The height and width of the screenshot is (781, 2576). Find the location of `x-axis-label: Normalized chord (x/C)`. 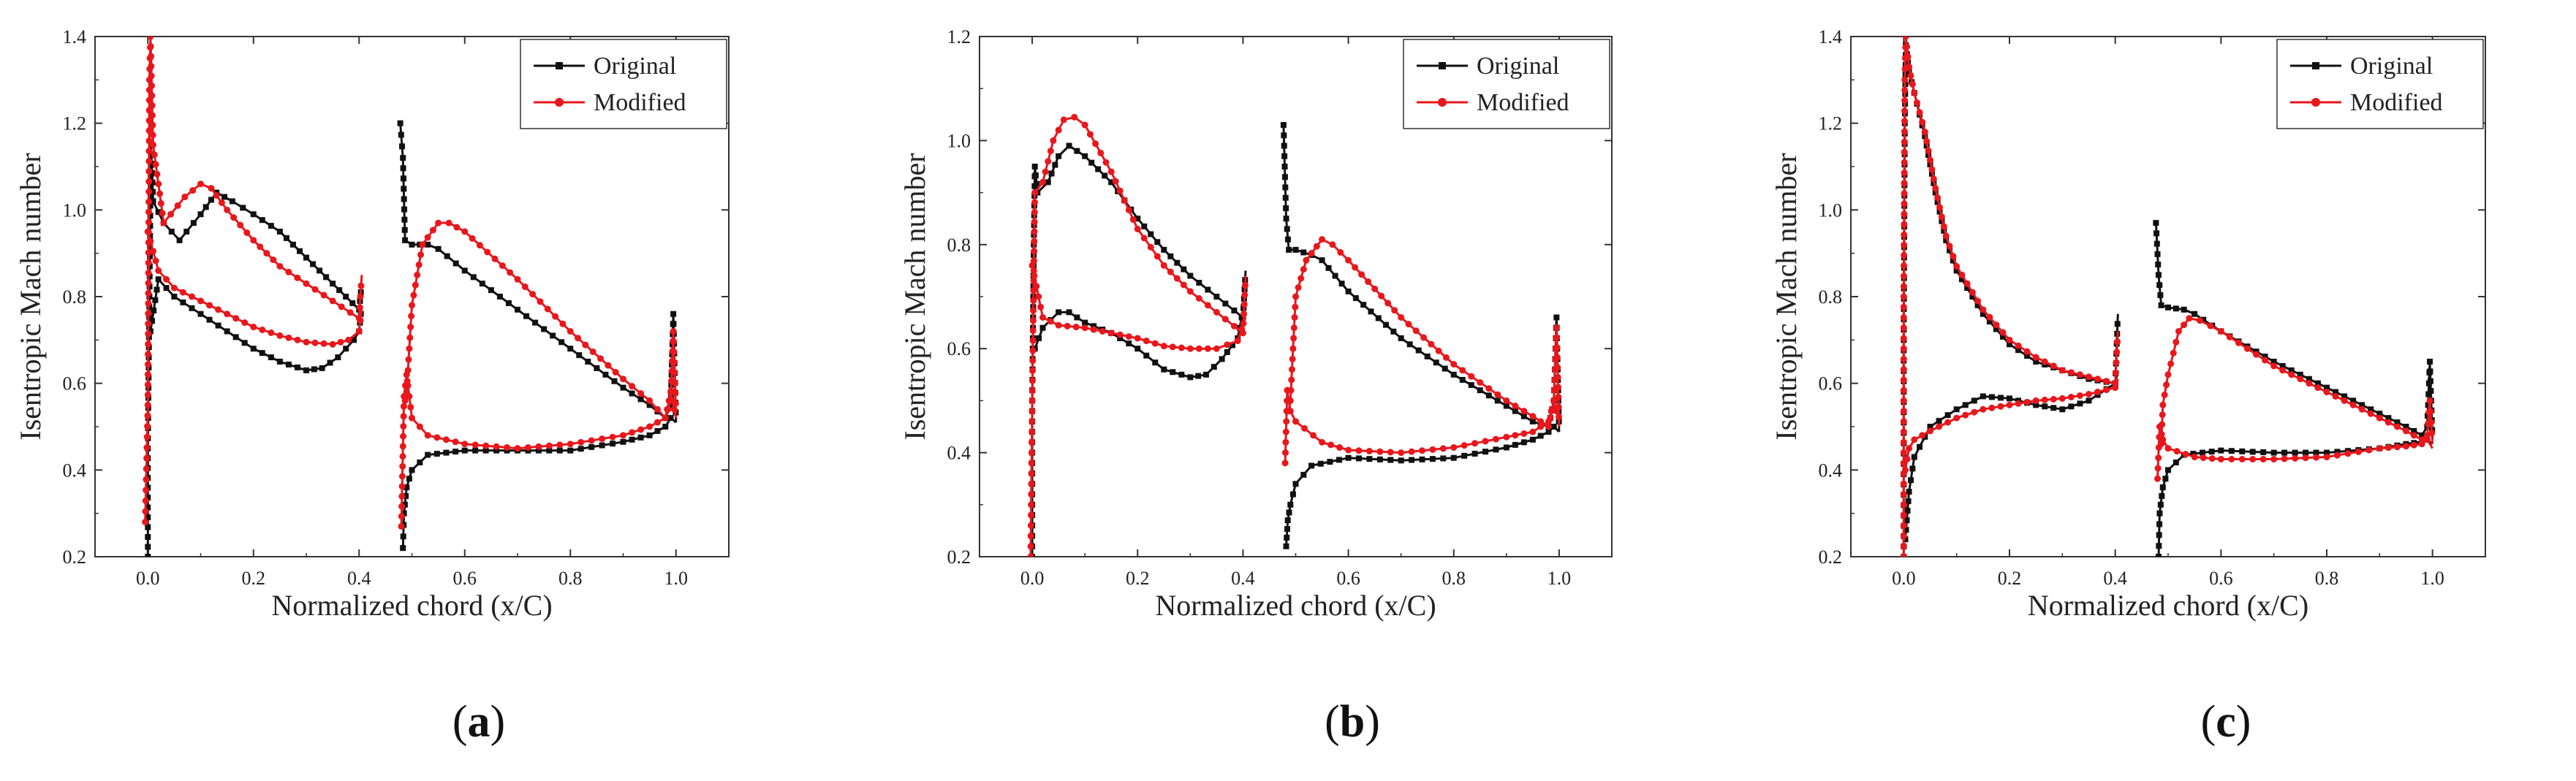

x-axis-label: Normalized chord (x/C) is located at coordinates (2168, 606).